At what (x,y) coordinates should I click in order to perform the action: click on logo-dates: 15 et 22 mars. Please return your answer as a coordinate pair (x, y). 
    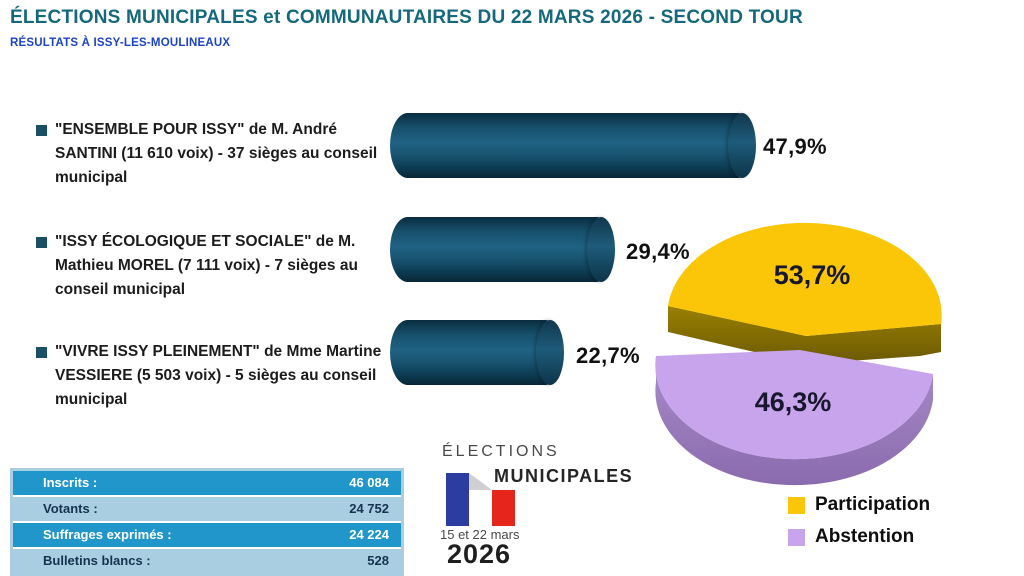
    Looking at the image, I should click on (480, 534).